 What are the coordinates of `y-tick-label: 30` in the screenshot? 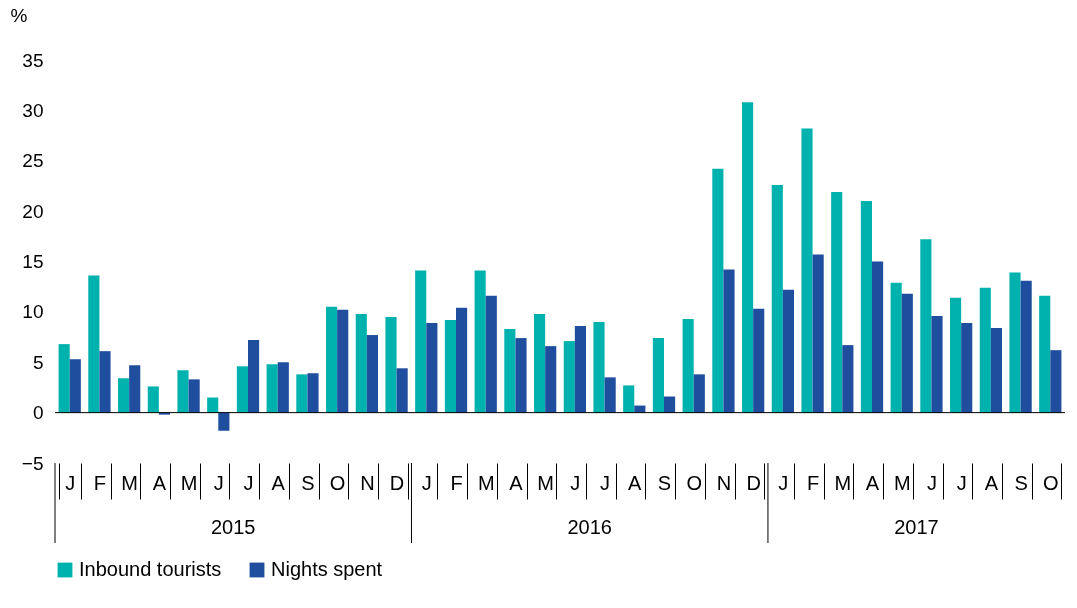 It's located at (33, 110).